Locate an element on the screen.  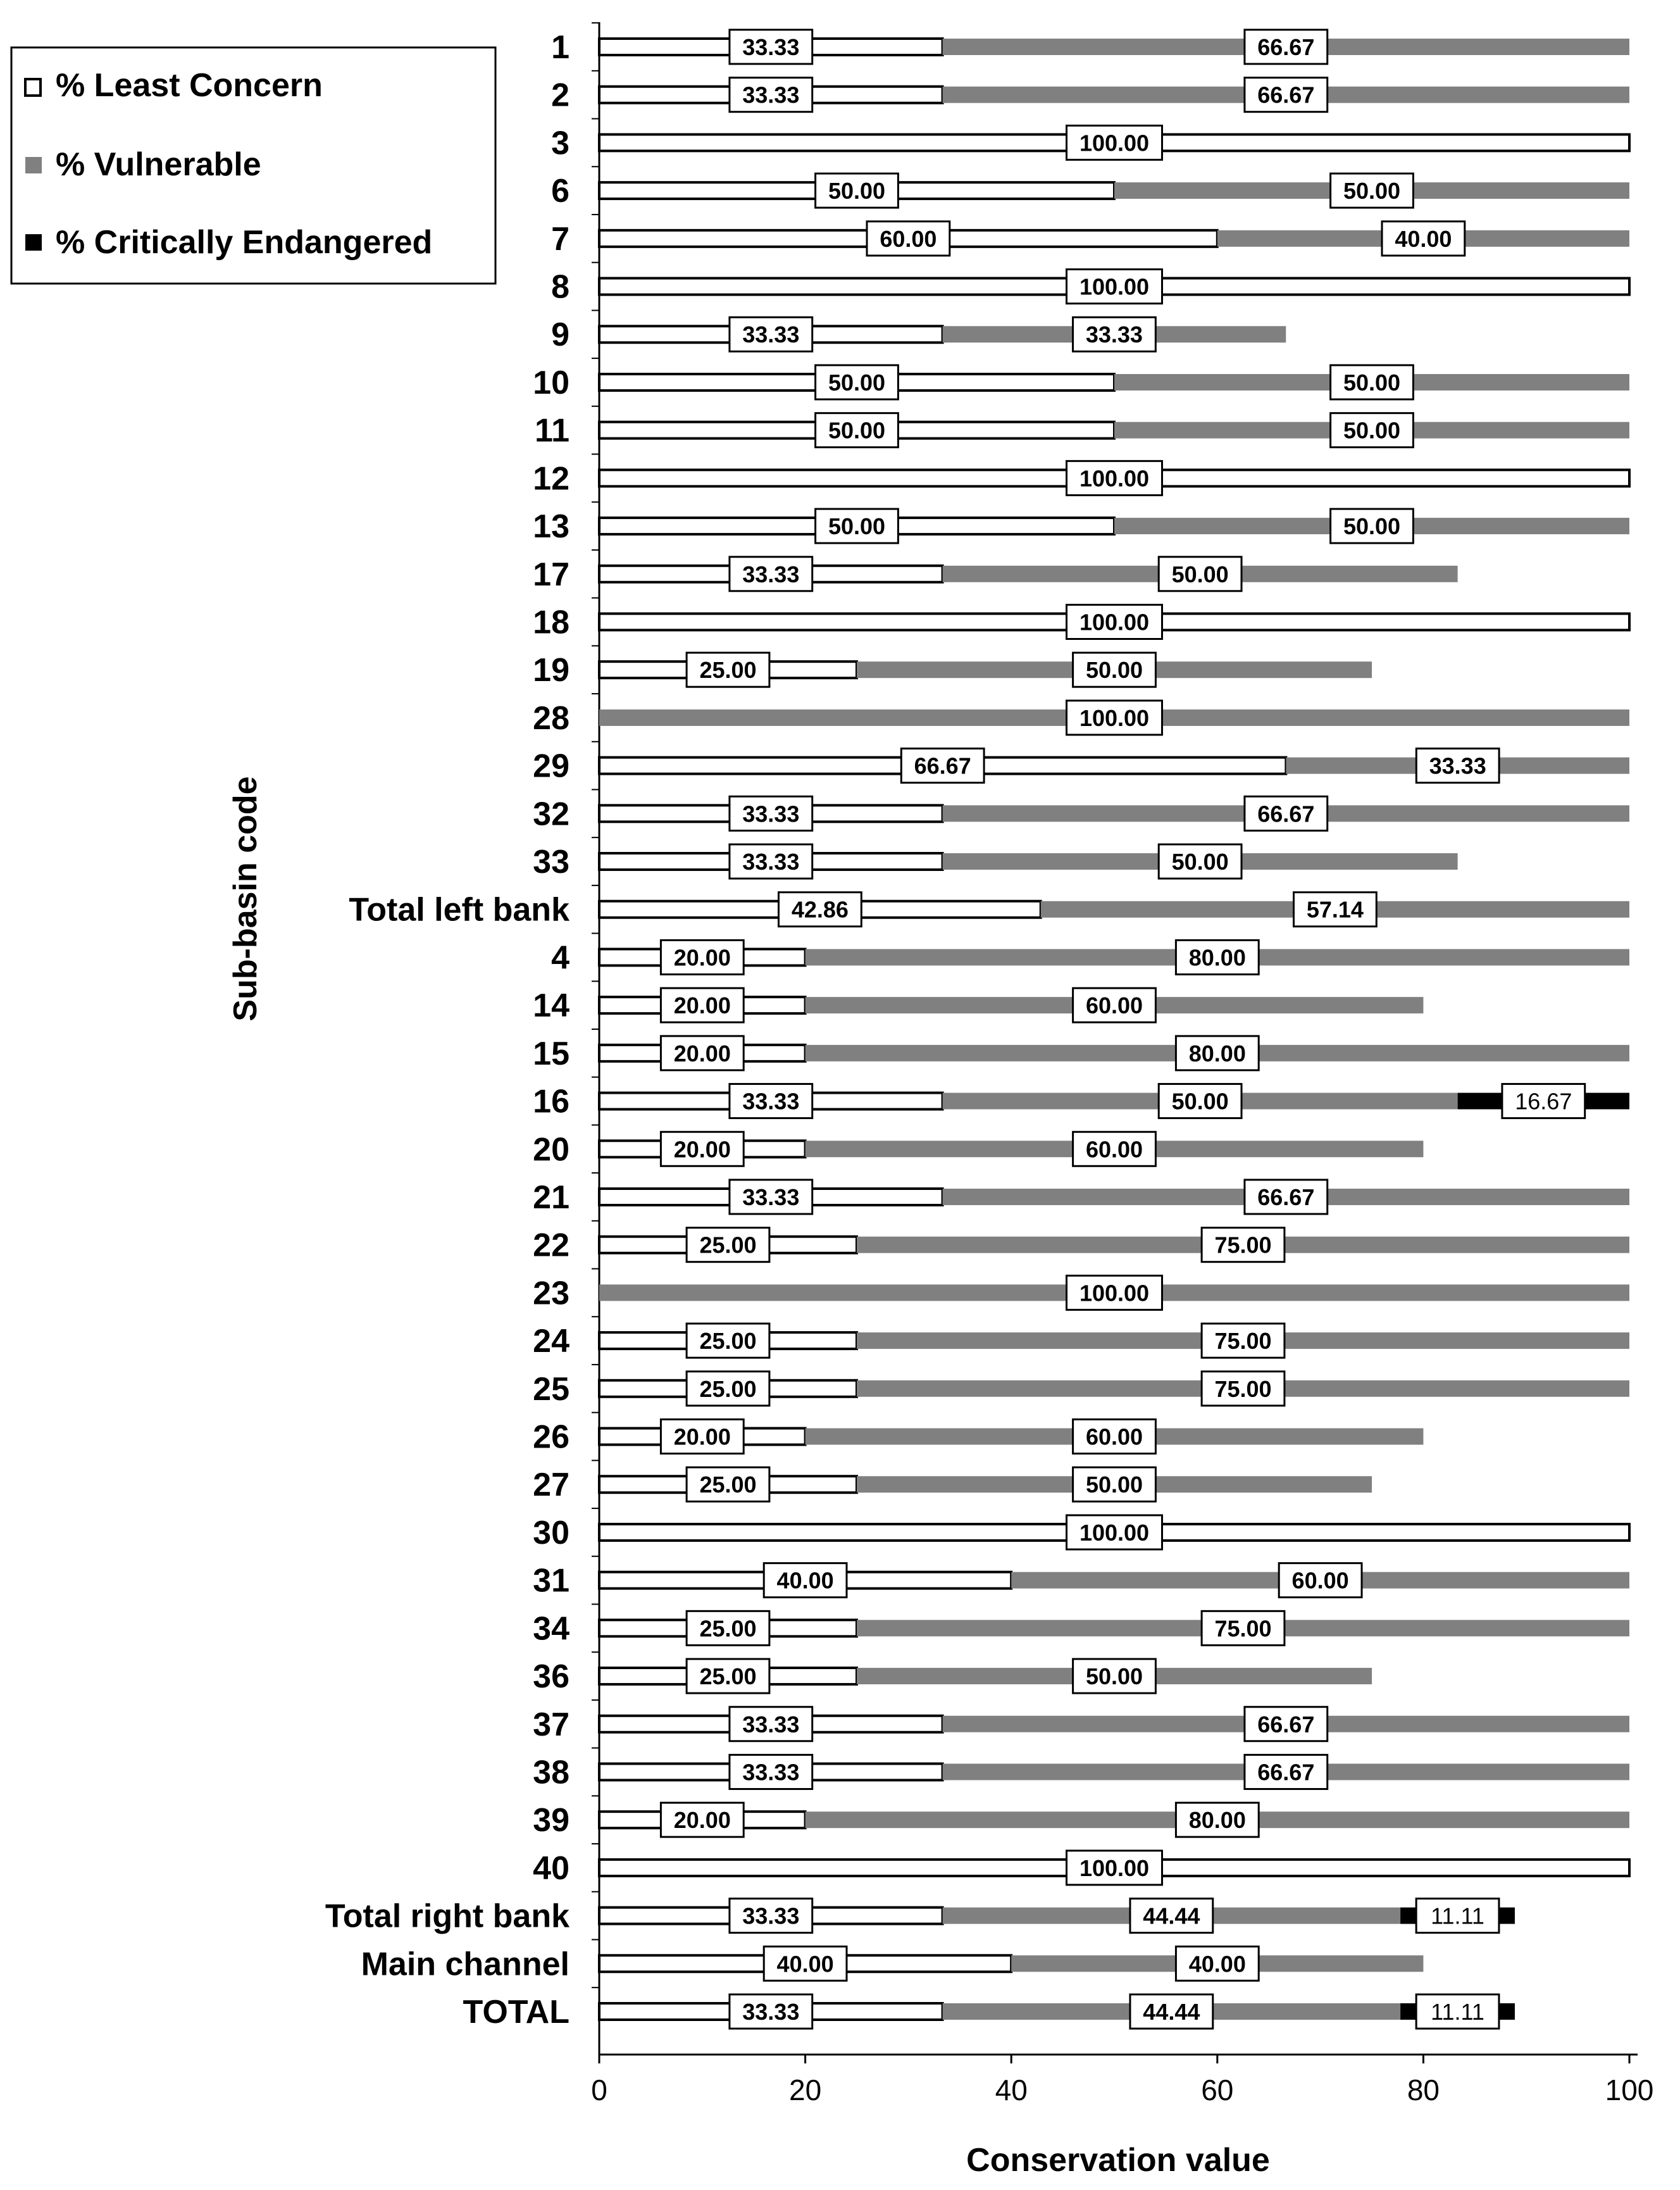
data-label-vulnerable-29: 33.33 is located at coordinates (1458, 766).